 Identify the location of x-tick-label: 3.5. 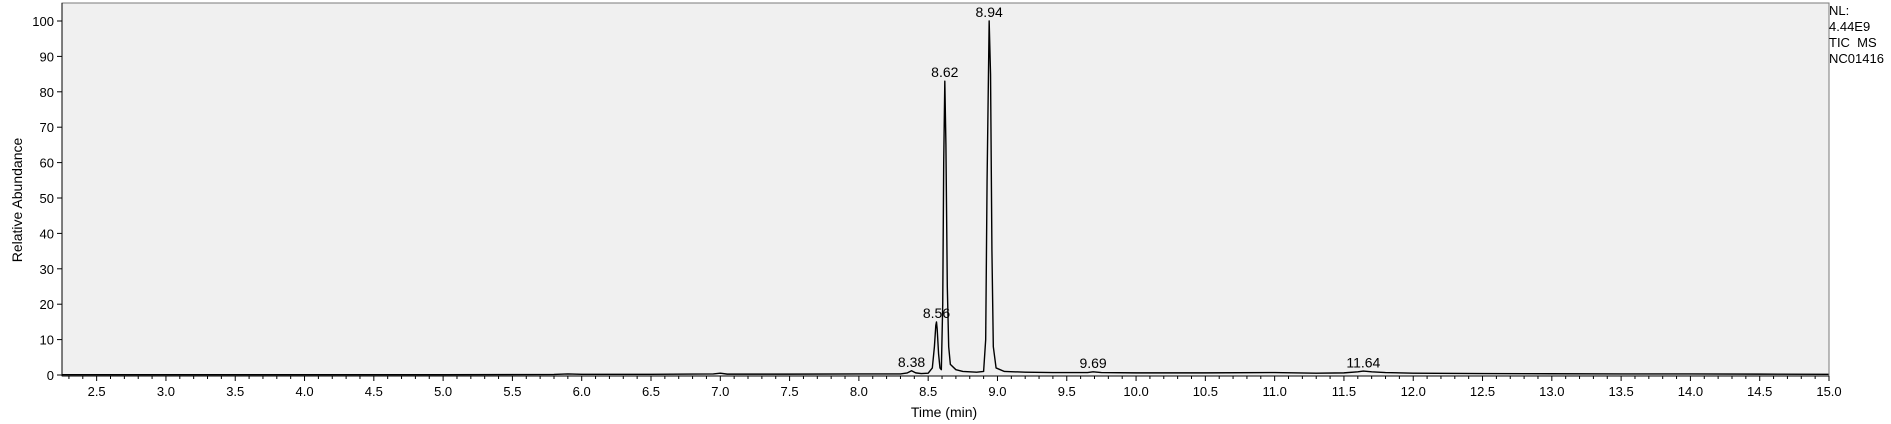
(235, 391).